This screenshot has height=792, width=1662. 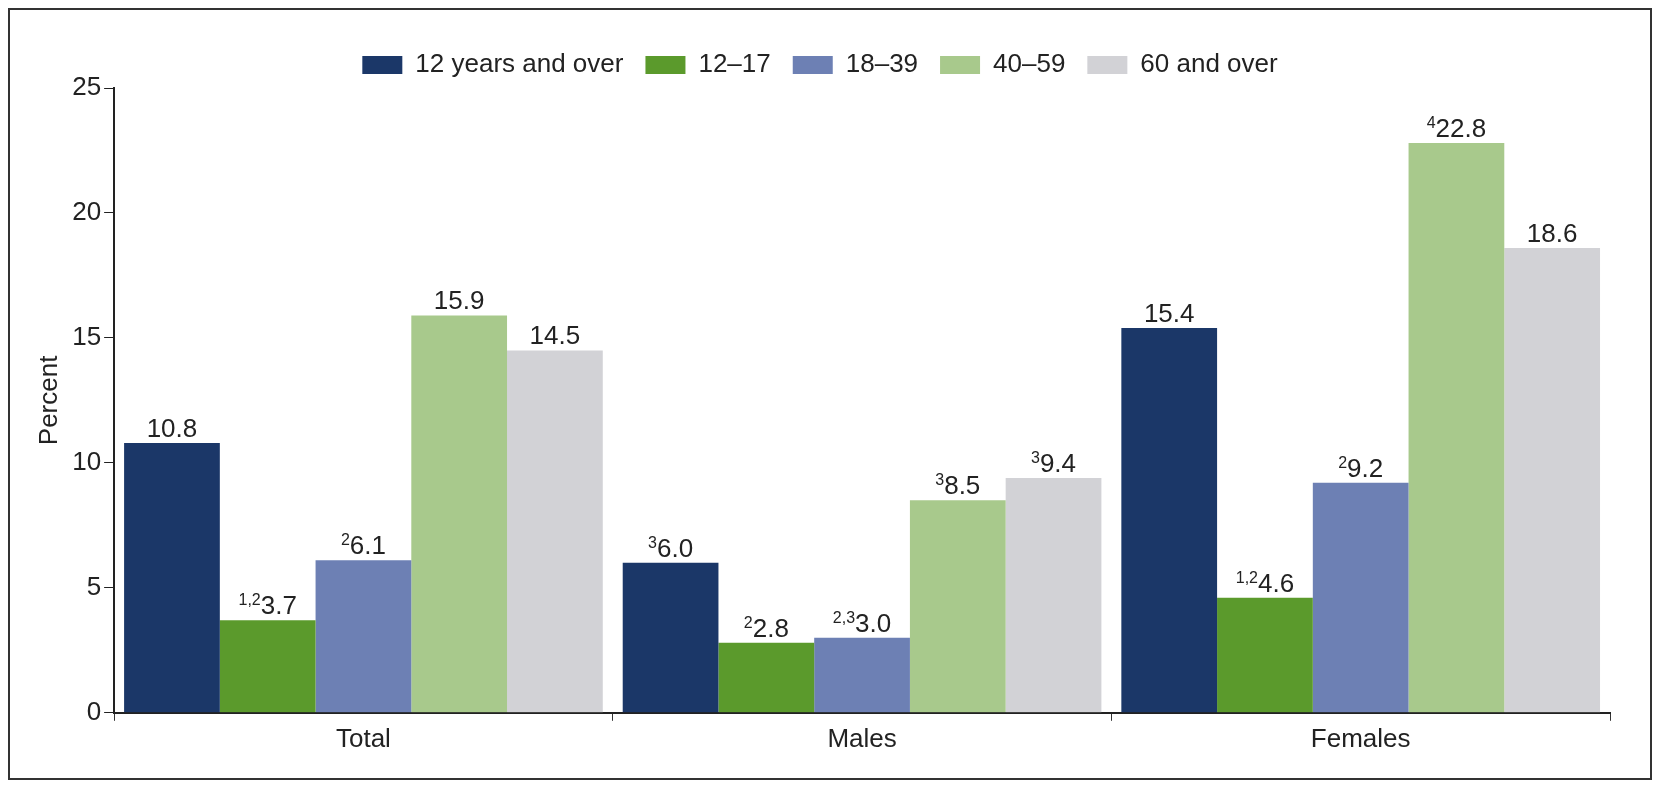 I want to click on legend-label: 60 and over, so click(x=1209, y=63).